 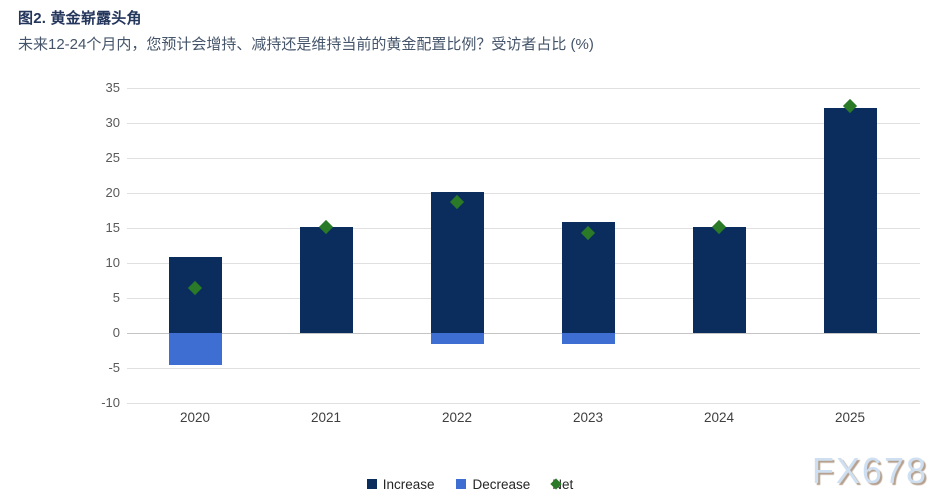 I want to click on y-tick-label: 5, so click(x=116, y=297).